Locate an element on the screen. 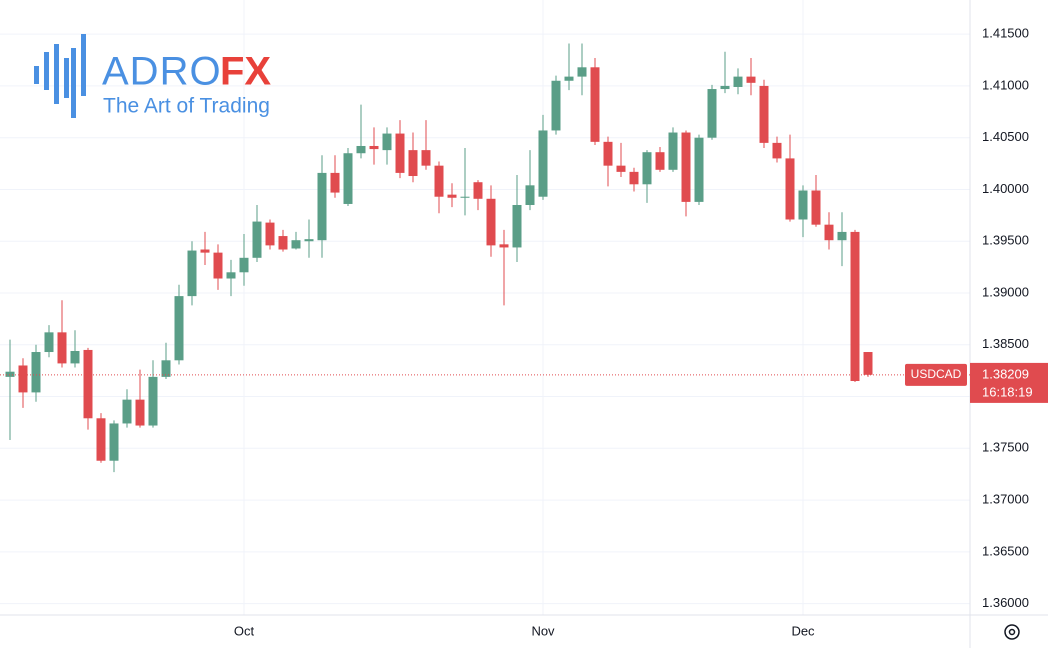 The width and height of the screenshot is (1048, 648). gear-center is located at coordinates (1012, 632).